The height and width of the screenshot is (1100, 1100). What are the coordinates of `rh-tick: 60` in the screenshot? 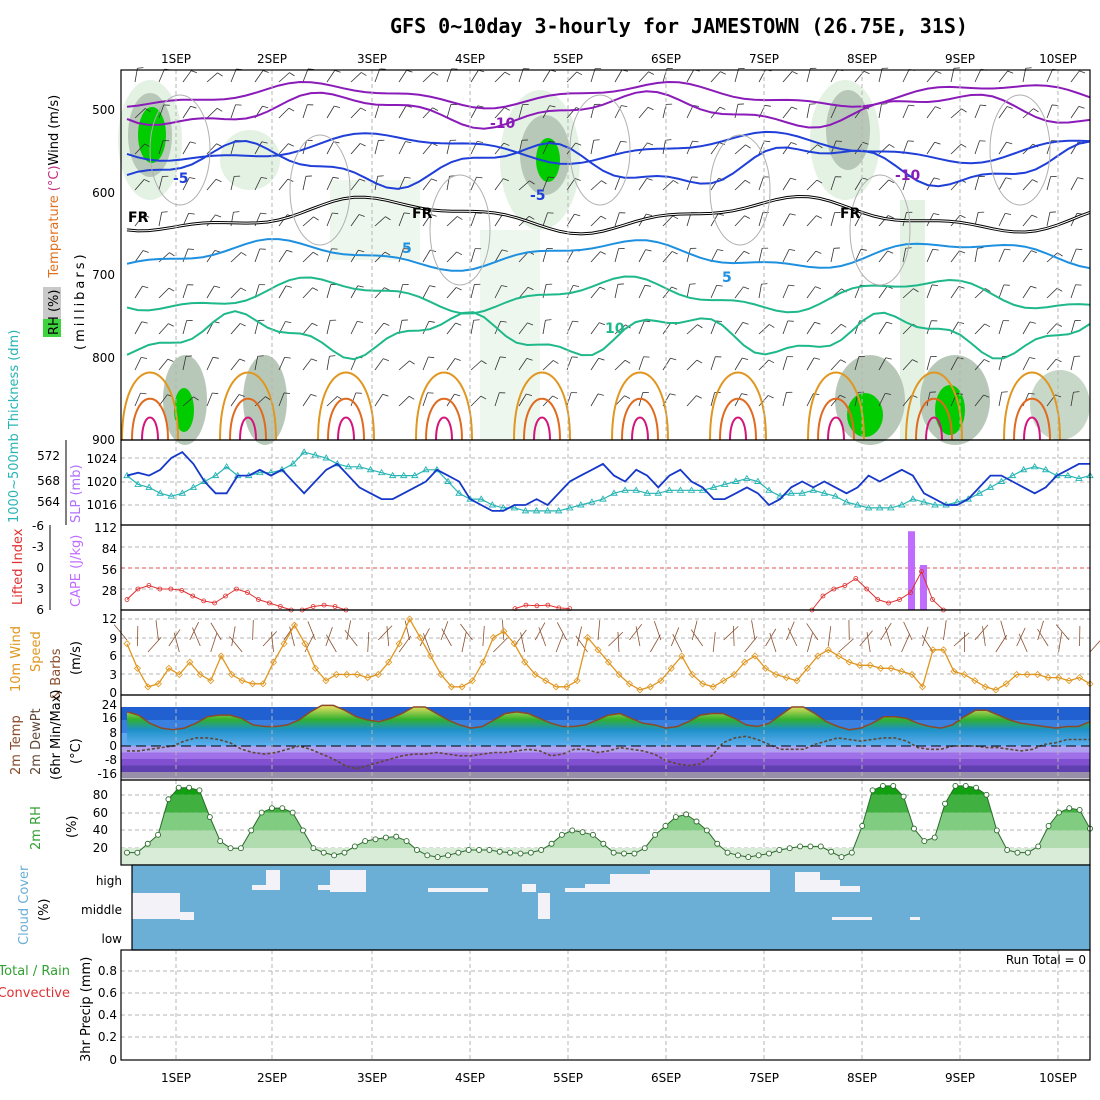 It's located at (100, 813).